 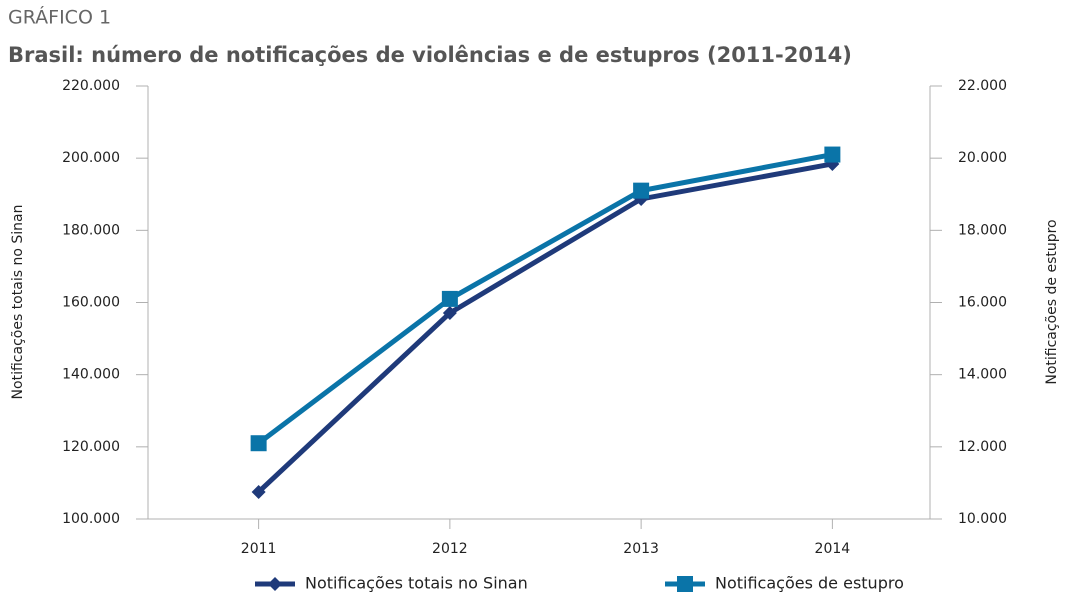 I want to click on y-tick-label: 160.000, so click(x=91, y=303).